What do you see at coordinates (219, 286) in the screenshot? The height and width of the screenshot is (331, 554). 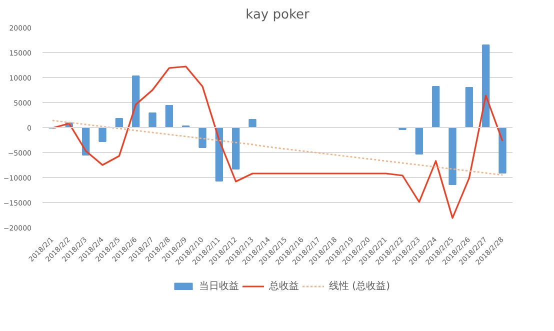 I see `legend-label: 当日收益` at bounding box center [219, 286].